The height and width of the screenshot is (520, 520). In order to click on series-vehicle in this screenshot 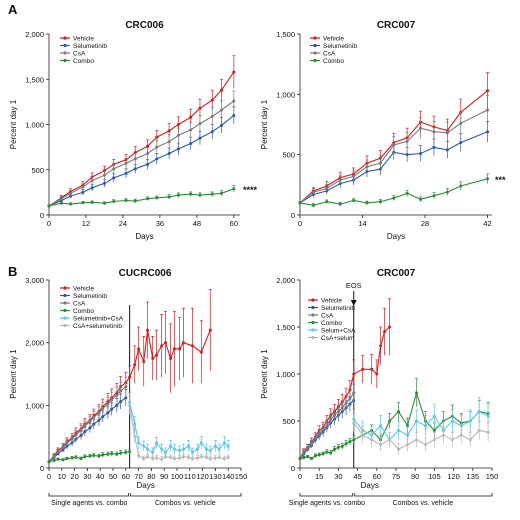, I will do `click(141, 131)`.